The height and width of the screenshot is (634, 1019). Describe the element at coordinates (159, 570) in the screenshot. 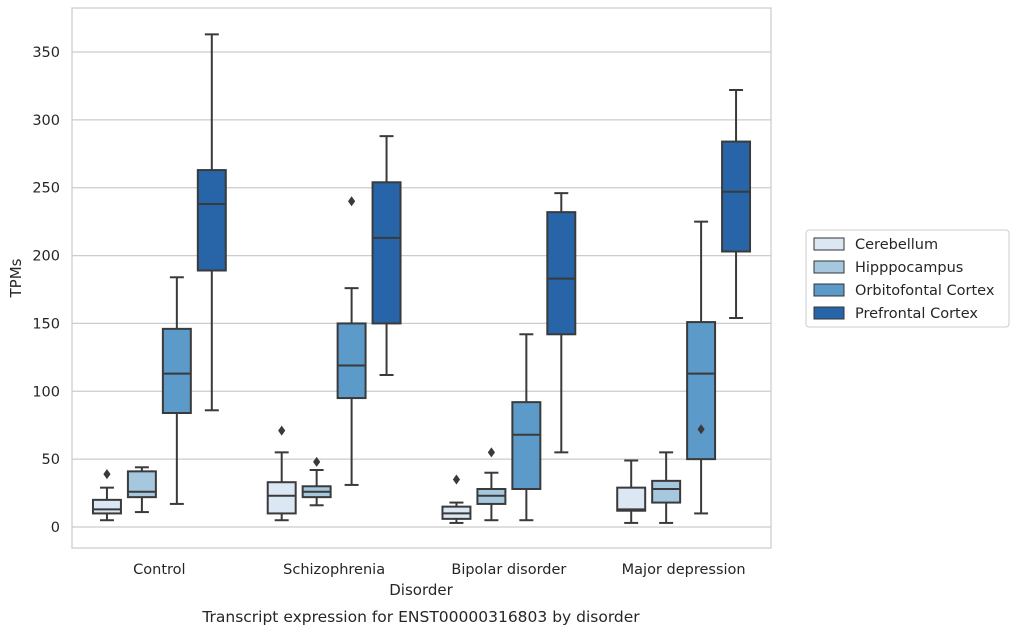

I see `x-tick-label: Control` at that location.